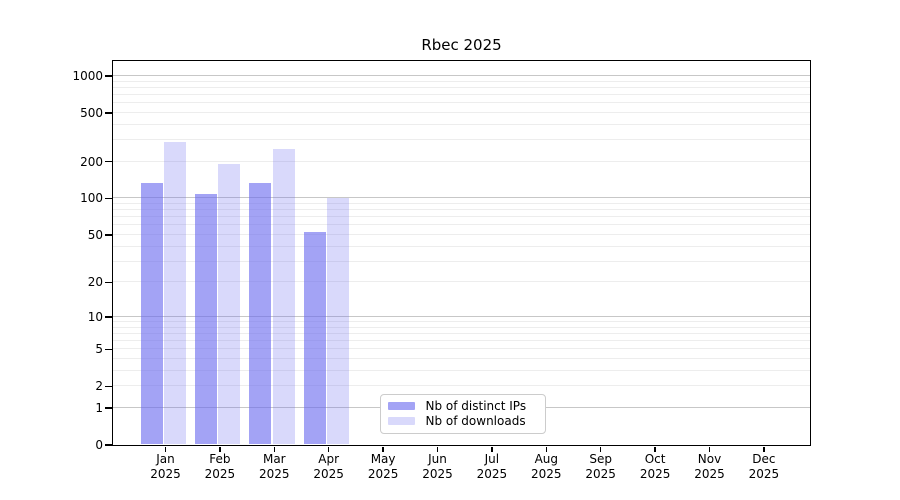  I want to click on chart-title: Rbec 2025, so click(461, 45).